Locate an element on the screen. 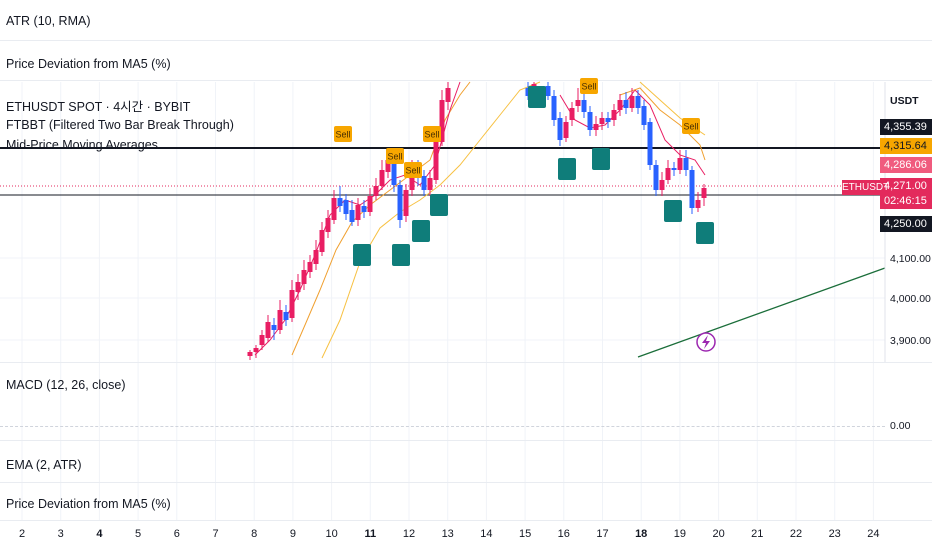  macd-zero-line is located at coordinates (442, 426).